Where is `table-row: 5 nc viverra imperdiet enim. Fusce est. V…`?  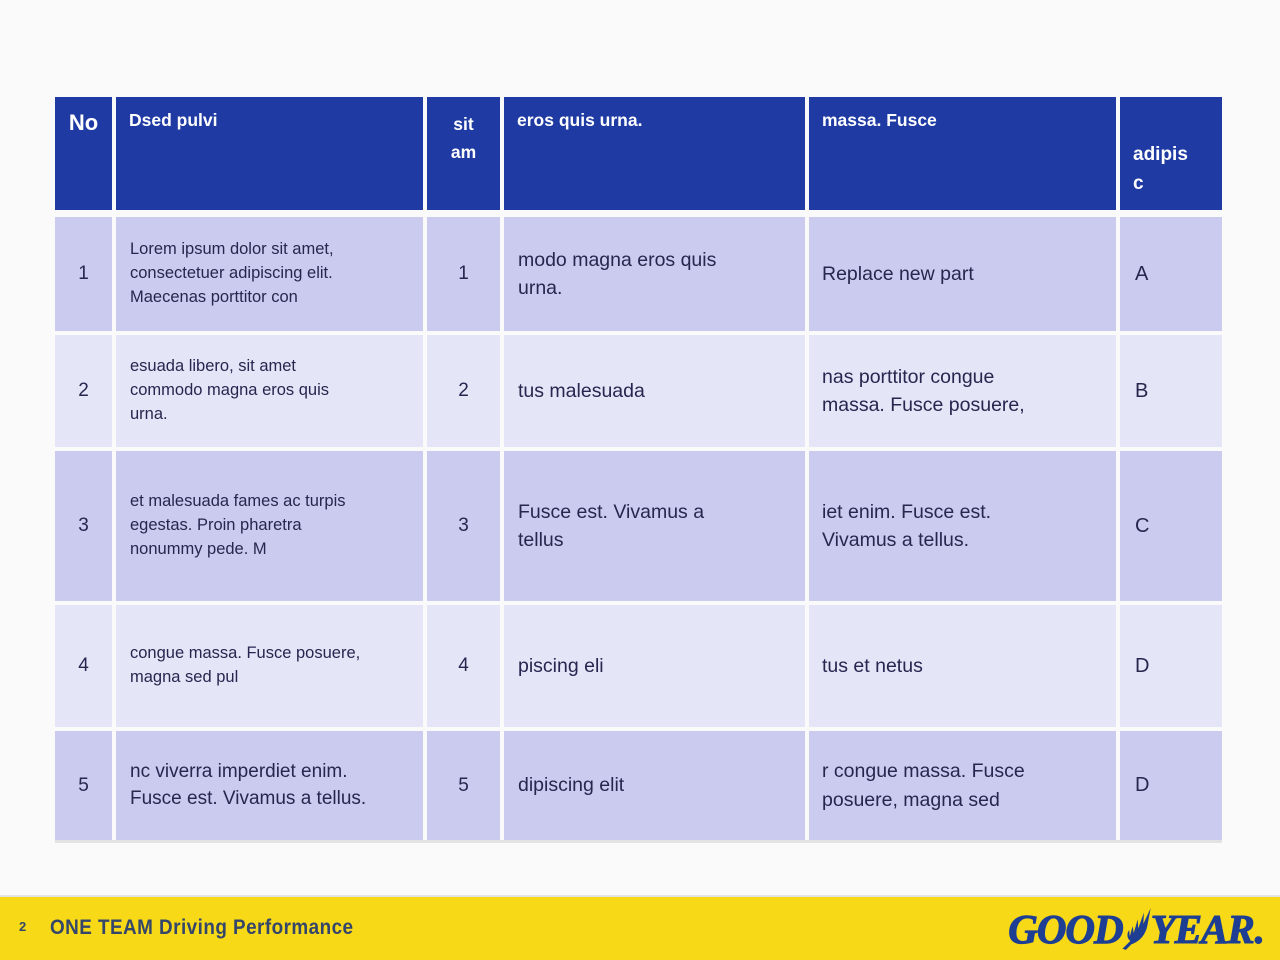
table-row: 5 nc viverra imperdiet enim. Fusce est. V… is located at coordinates (638, 785).